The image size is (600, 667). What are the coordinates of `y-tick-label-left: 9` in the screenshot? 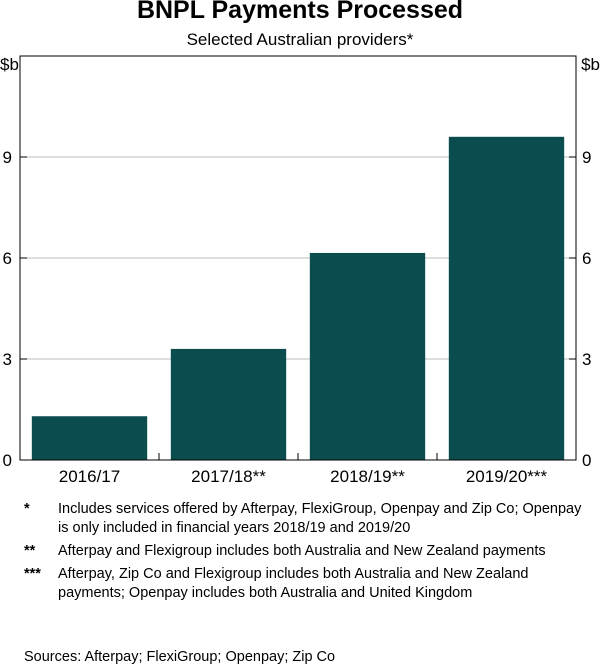 It's located at (7, 157).